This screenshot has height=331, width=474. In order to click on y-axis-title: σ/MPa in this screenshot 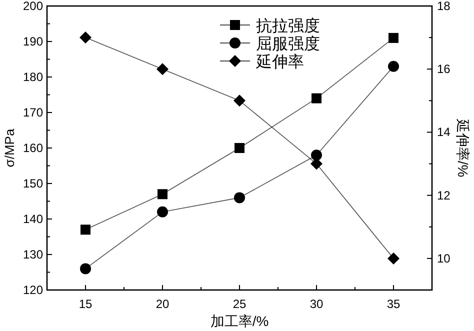, I will do `click(9, 148)`.